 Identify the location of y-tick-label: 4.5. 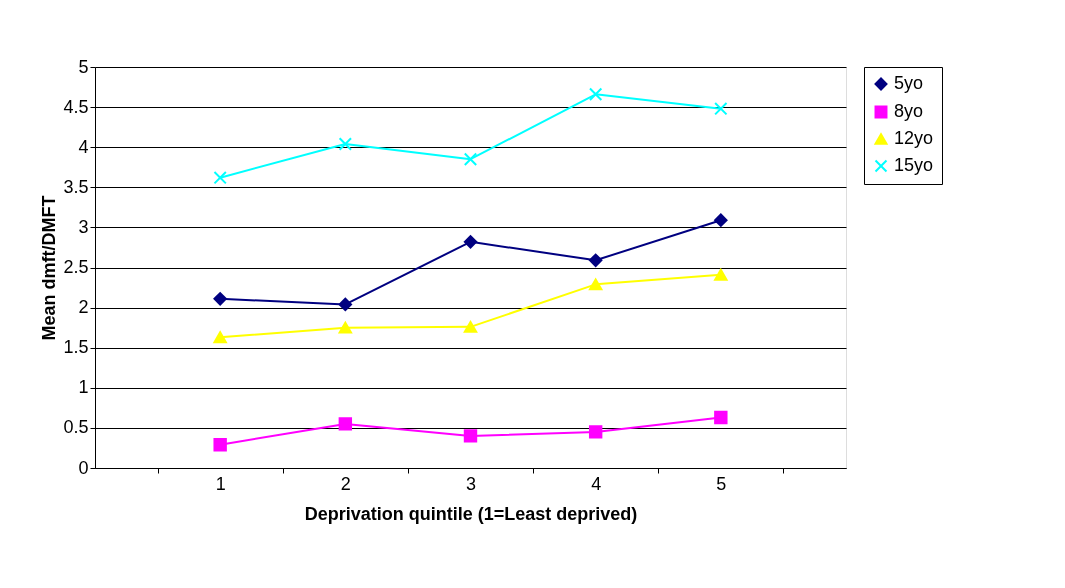
(76, 106).